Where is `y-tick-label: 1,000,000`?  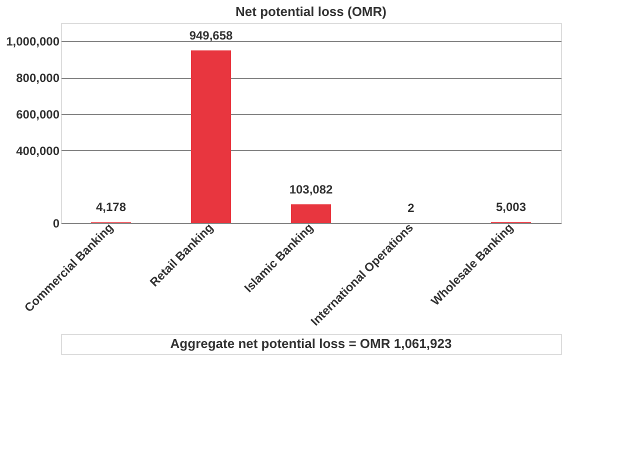 y-tick-label: 1,000,000 is located at coordinates (33, 41).